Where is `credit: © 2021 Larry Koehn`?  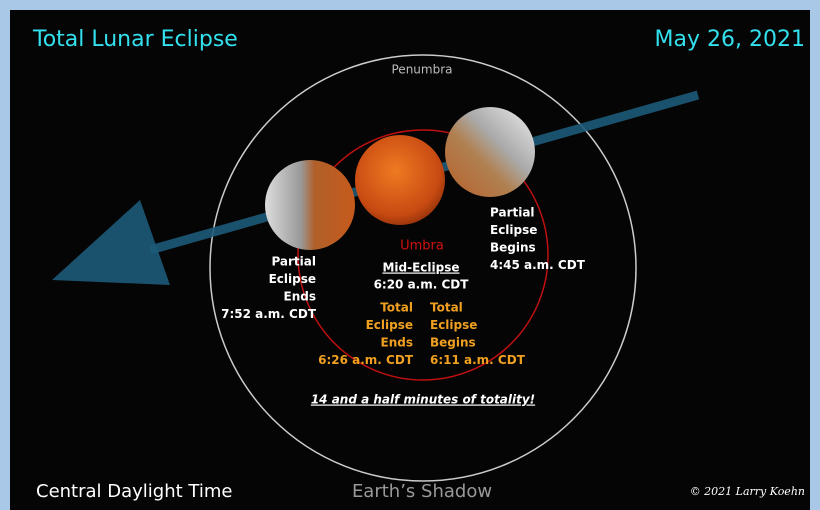
credit: © 2021 Larry Koehn is located at coordinates (747, 491).